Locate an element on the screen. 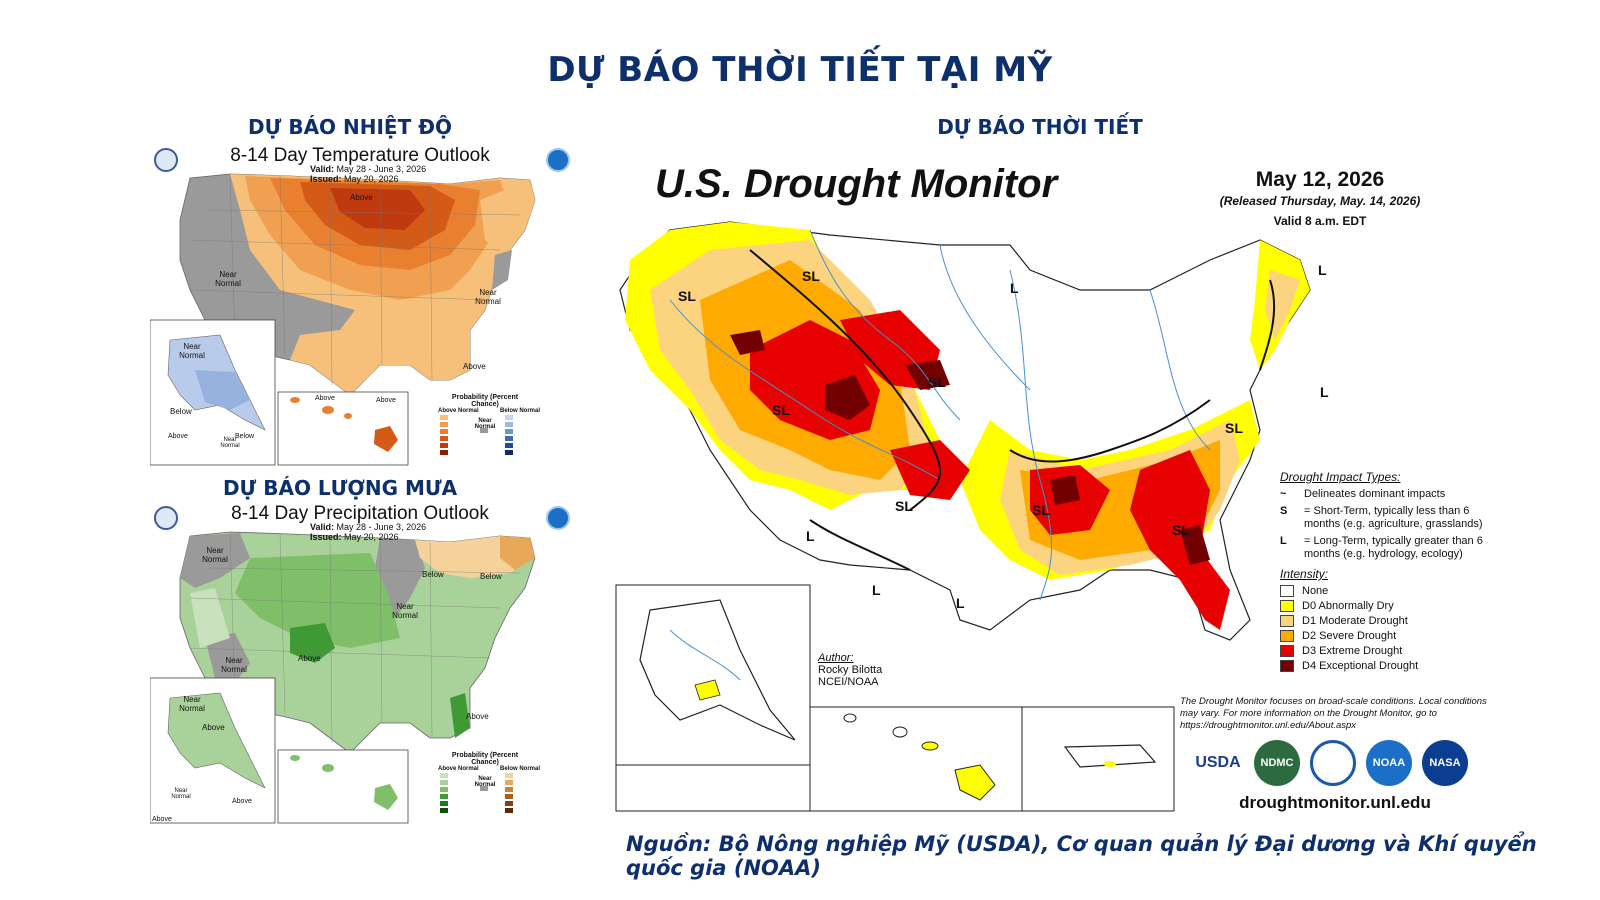  intensity-row: D2 Severe Drought is located at coordinates (1390, 636).